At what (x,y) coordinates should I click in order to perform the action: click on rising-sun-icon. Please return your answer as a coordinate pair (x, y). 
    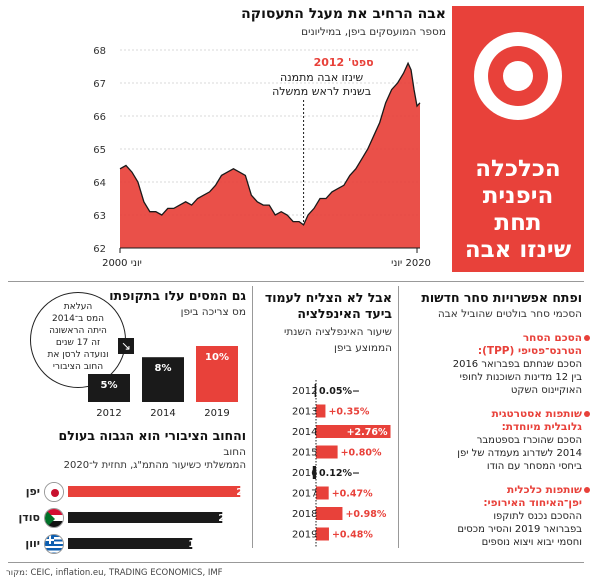
    Looking at the image, I should click on (518, 76).